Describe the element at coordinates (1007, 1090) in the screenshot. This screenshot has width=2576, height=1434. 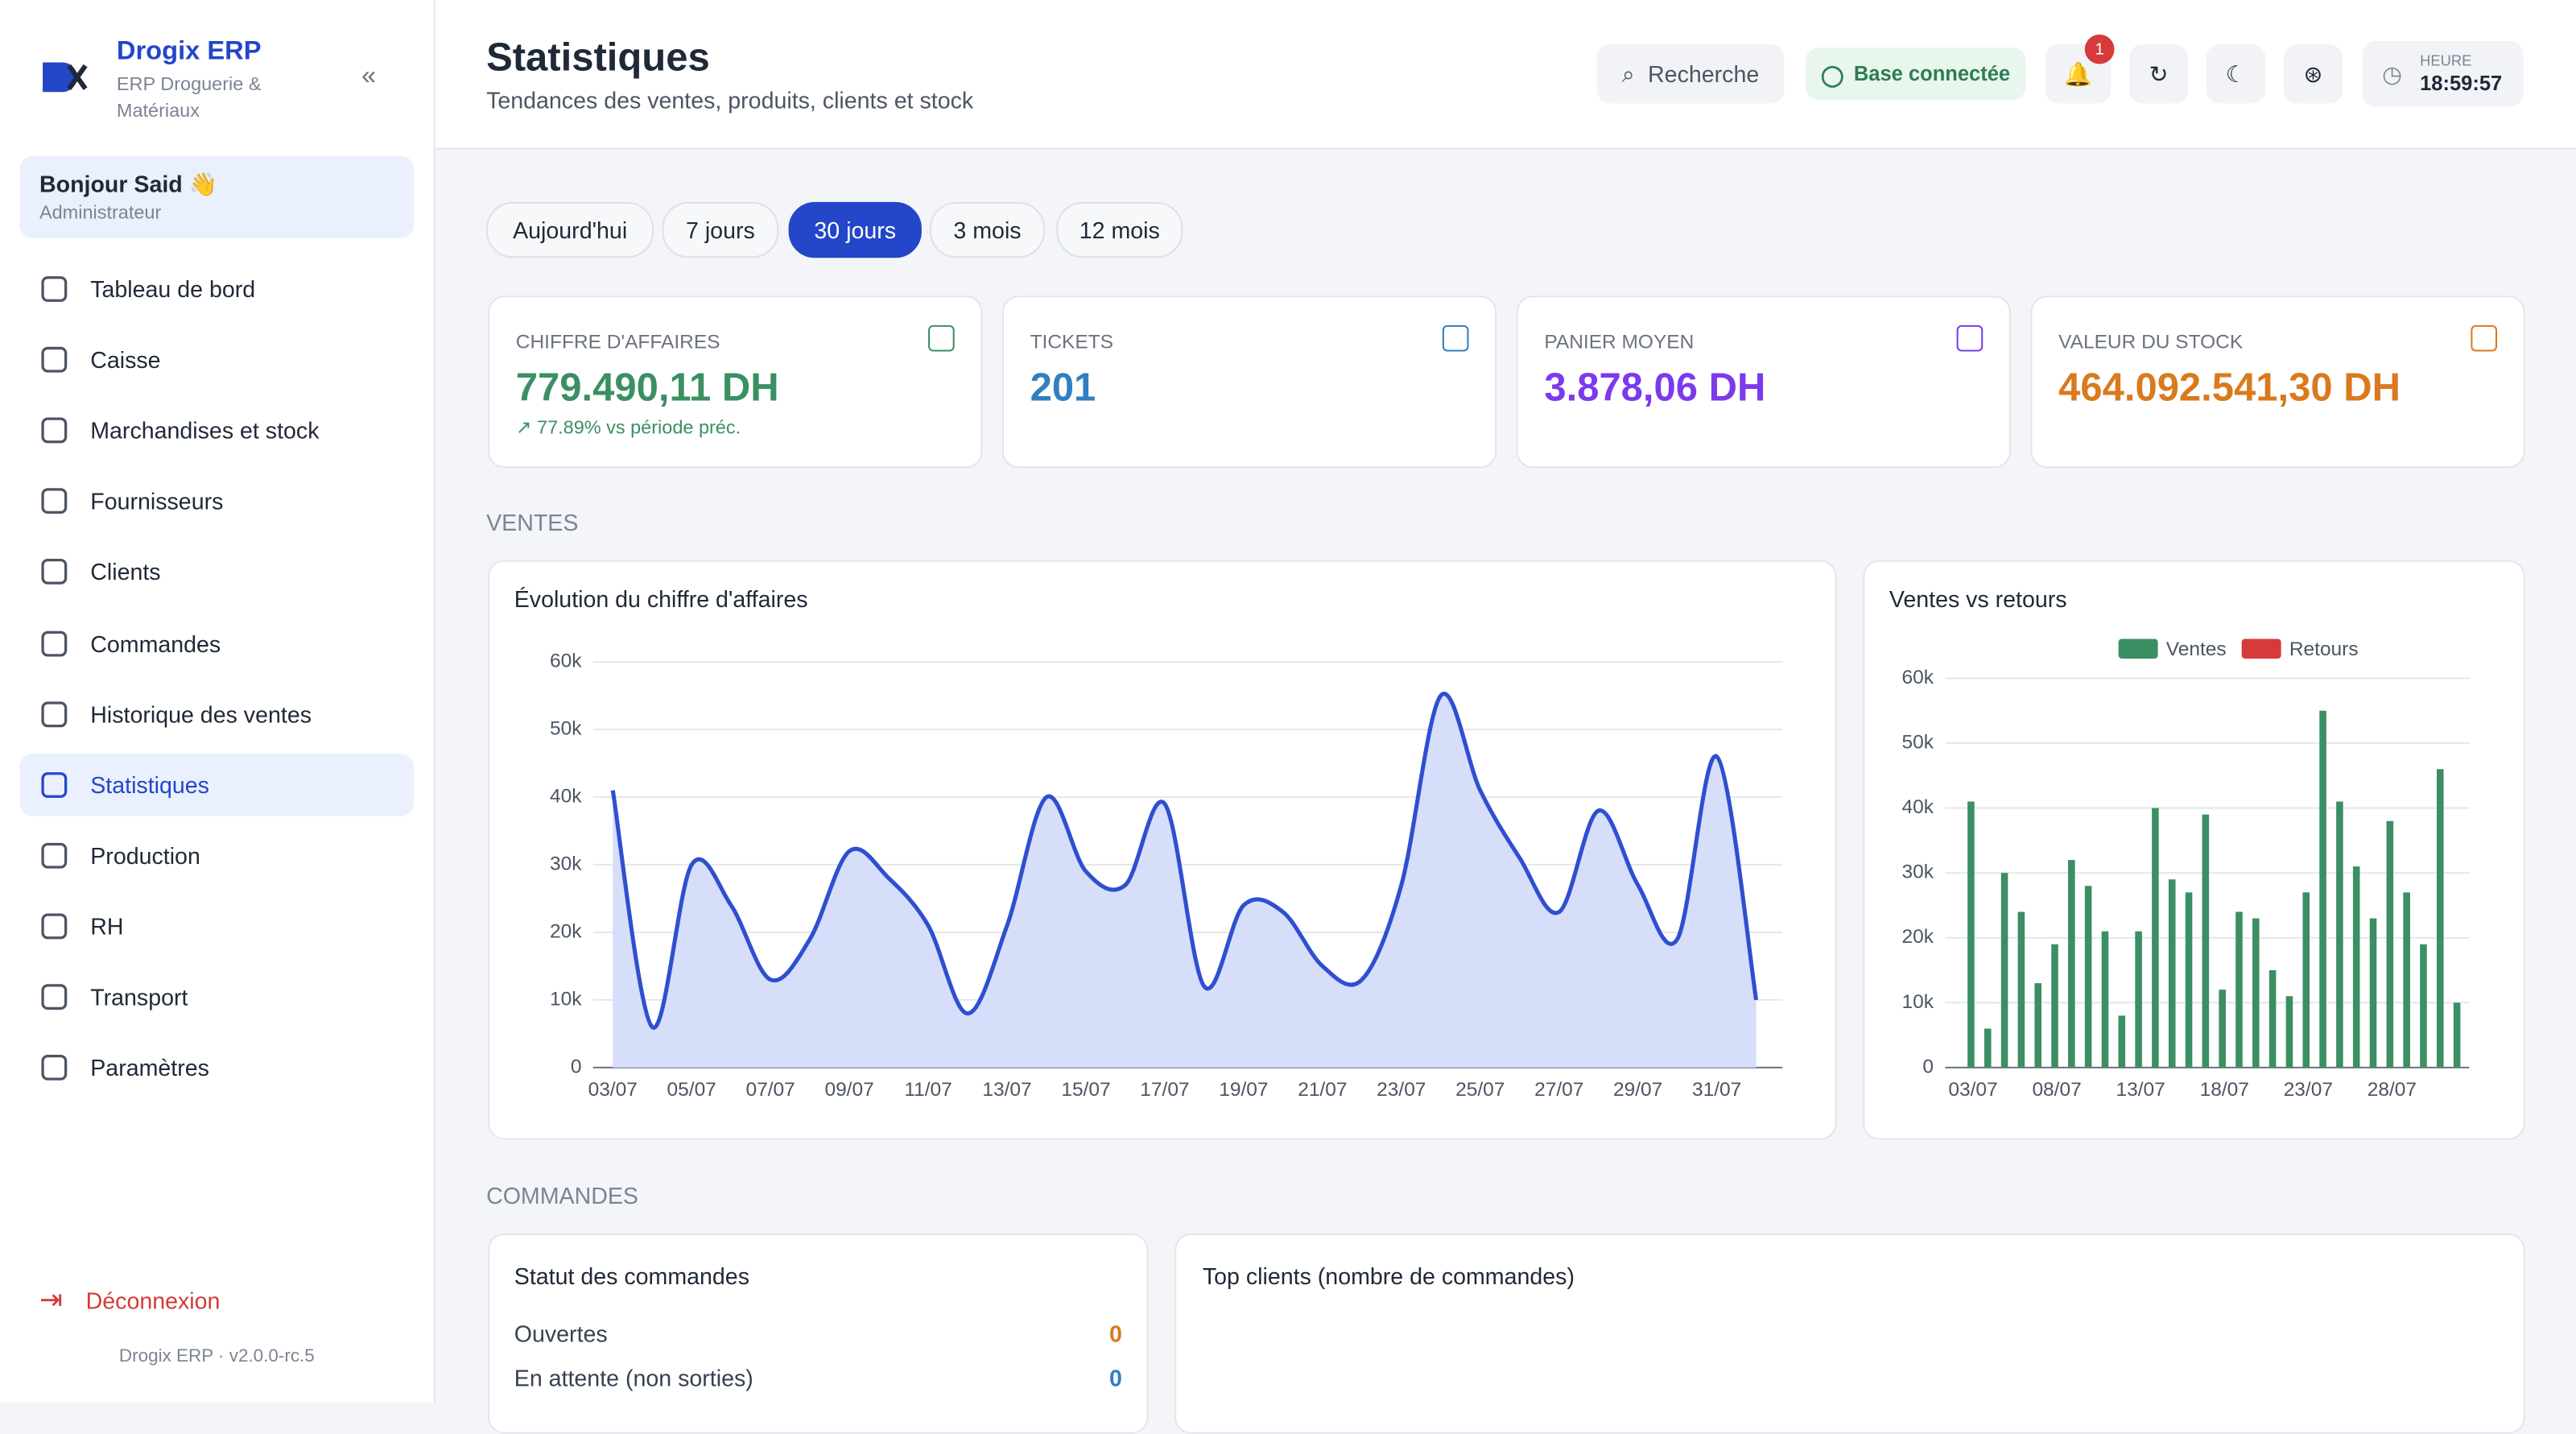
I see `x-tick-label: 13/07` at that location.